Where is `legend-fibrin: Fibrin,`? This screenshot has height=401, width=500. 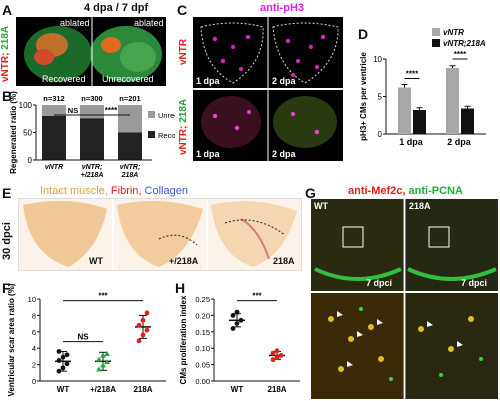 legend-fibrin: Fibrin, is located at coordinates (124, 191).